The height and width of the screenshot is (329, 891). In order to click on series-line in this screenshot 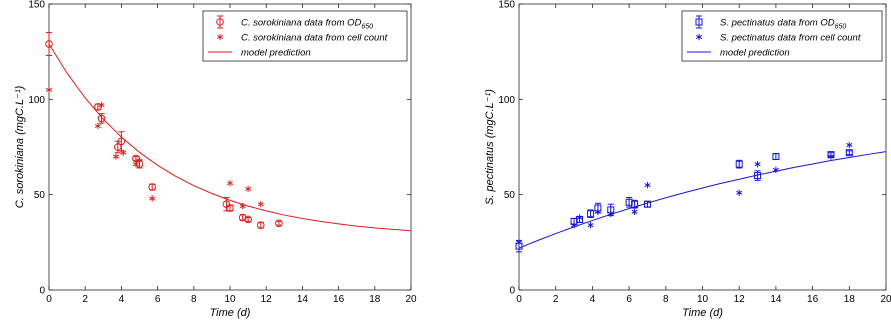, I will do `click(702, 200)`.